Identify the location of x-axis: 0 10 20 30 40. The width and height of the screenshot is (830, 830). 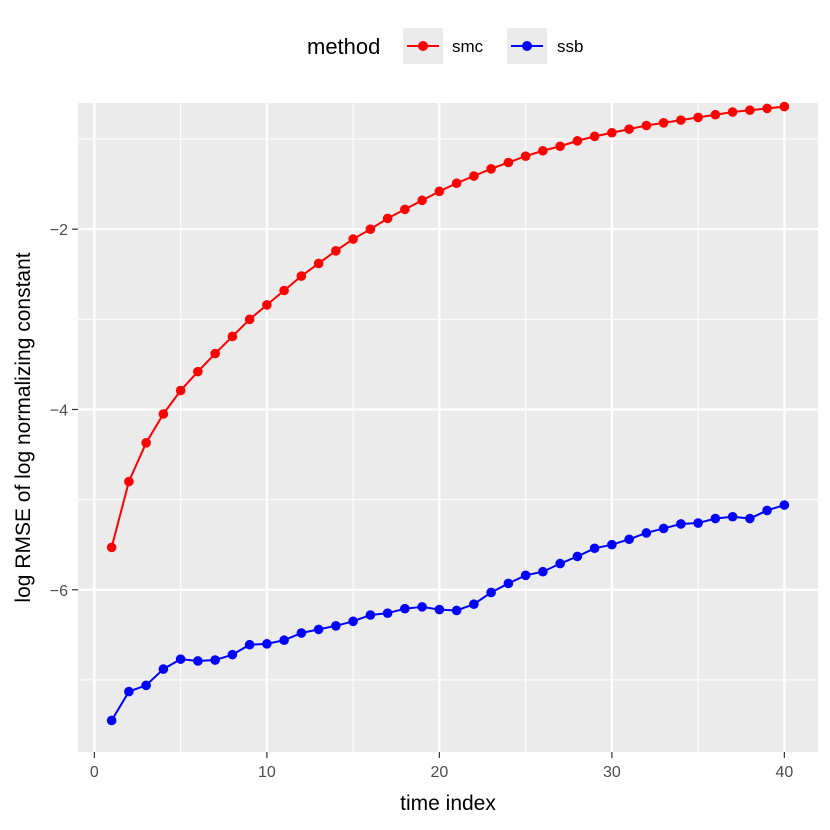
(441, 766).